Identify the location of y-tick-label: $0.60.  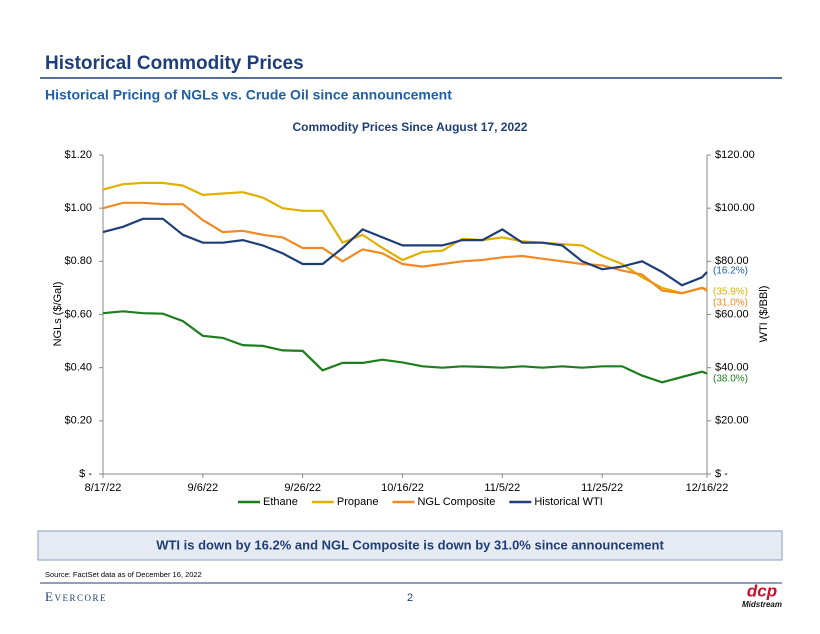
(78, 314).